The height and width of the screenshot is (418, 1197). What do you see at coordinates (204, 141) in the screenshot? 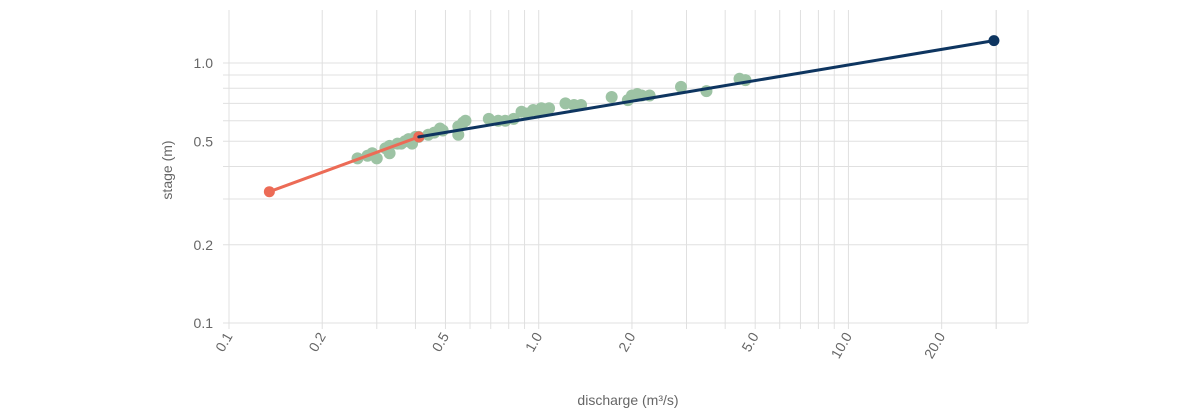
I see `y-tick-label: 0.5` at bounding box center [204, 141].